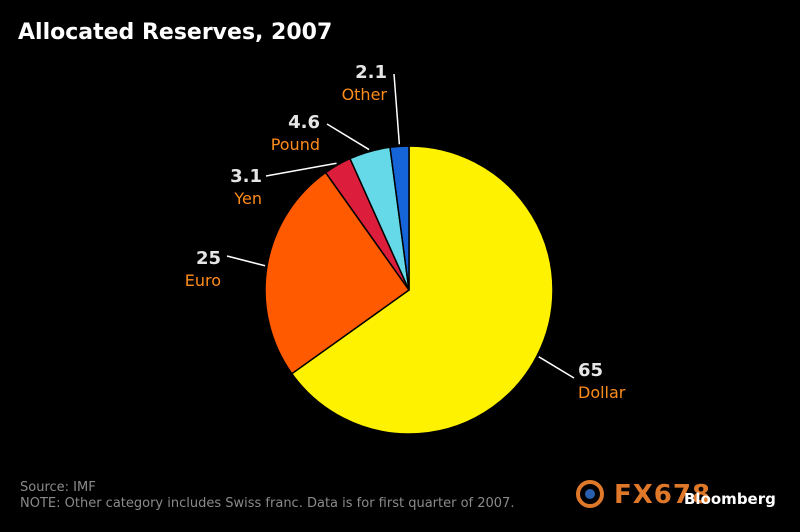 The height and width of the screenshot is (532, 800). I want to click on fx678-logo-icon, so click(590, 494).